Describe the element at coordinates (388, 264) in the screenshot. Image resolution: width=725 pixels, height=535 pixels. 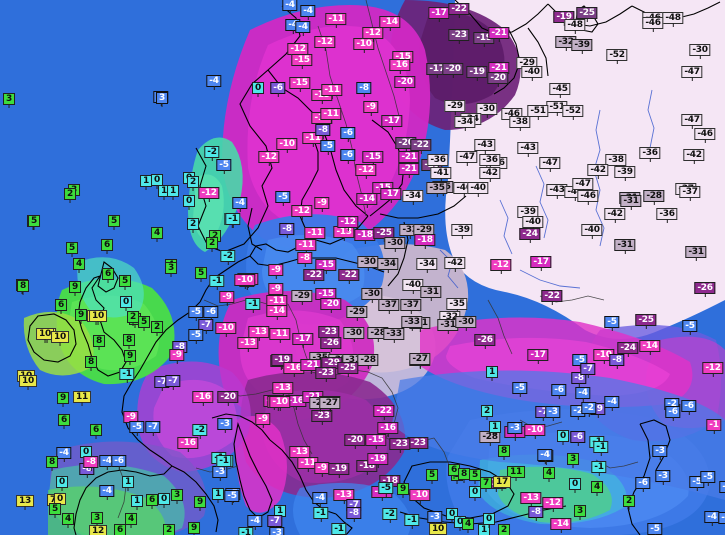
I see `station-temperature-label: -34` at that location.